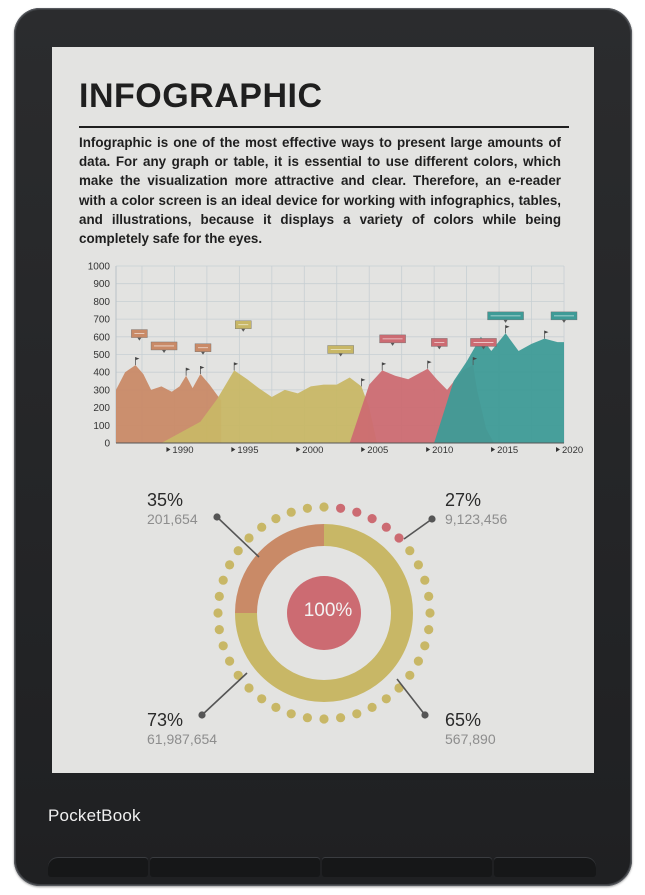 This screenshot has width=645, height=895. What do you see at coordinates (101, 390) in the screenshot?
I see `y-tick-label: 300` at bounding box center [101, 390].